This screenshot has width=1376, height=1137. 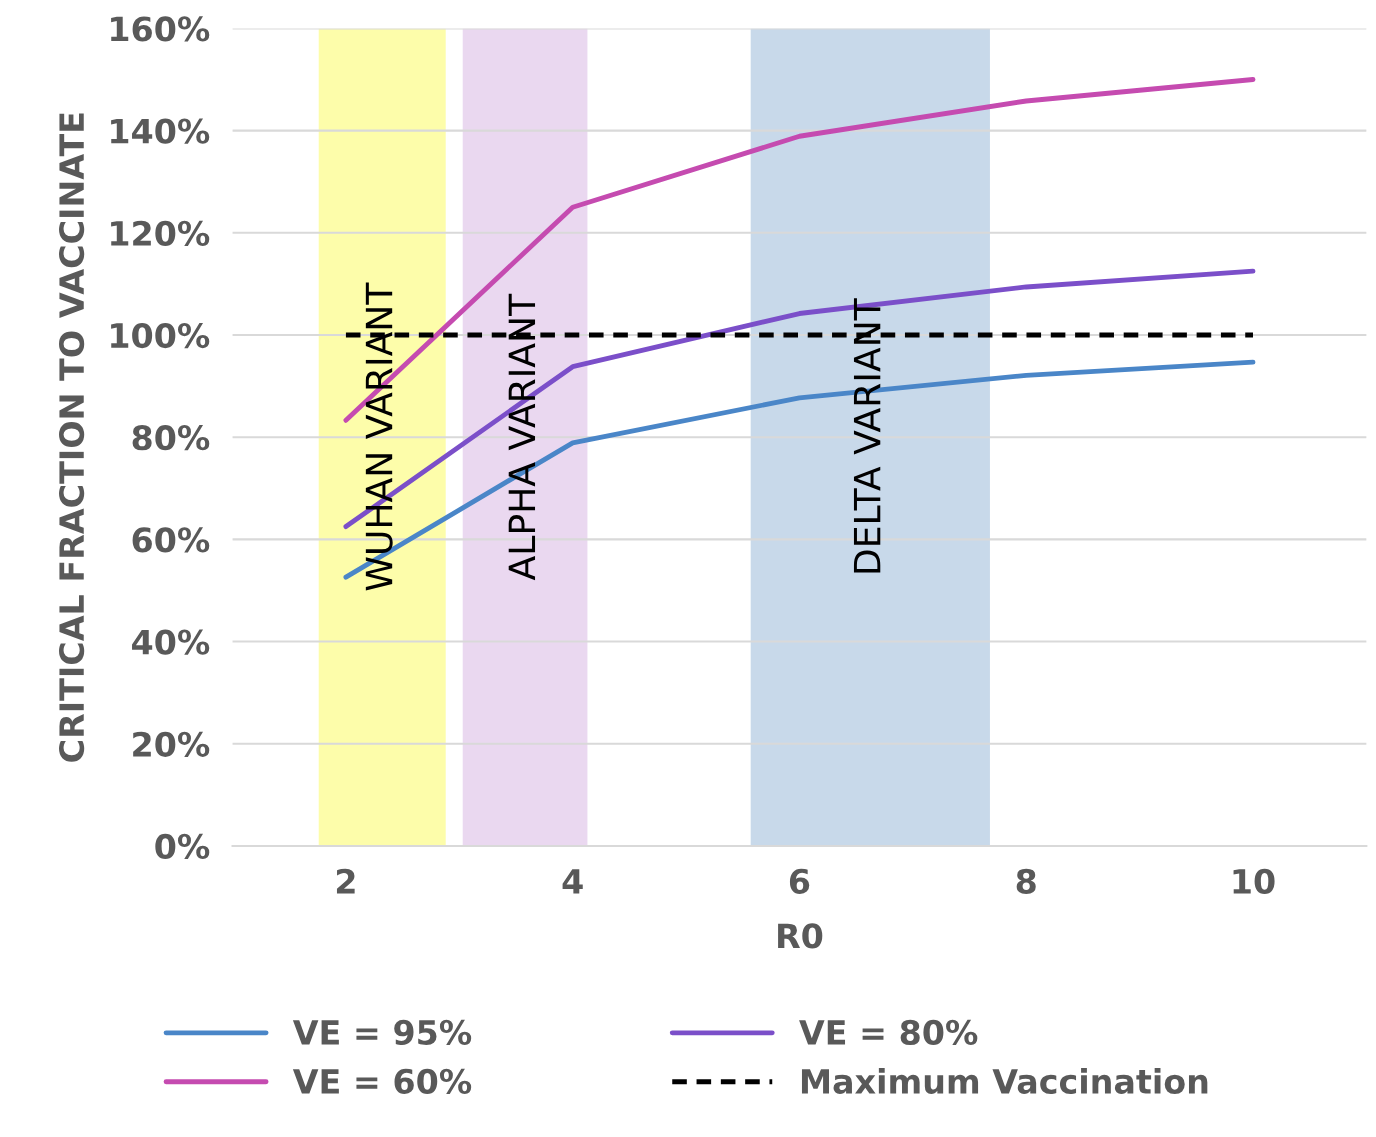 I want to click on band-label: ALPHA VARIANT, so click(x=522, y=437).